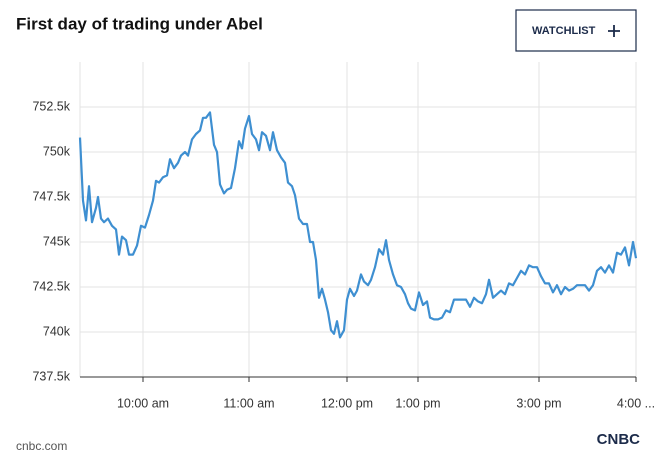 This screenshot has height=458, width=654. Describe the element at coordinates (51, 376) in the screenshot. I see `y-tick-label: 737.5k` at that location.